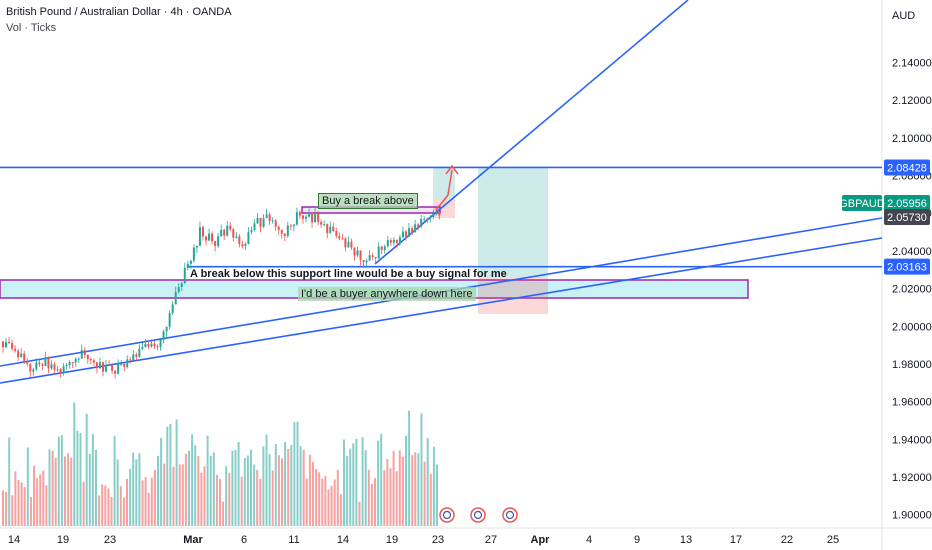 The width and height of the screenshot is (932, 550). I want to click on x-tick-label: 14, so click(14, 540).